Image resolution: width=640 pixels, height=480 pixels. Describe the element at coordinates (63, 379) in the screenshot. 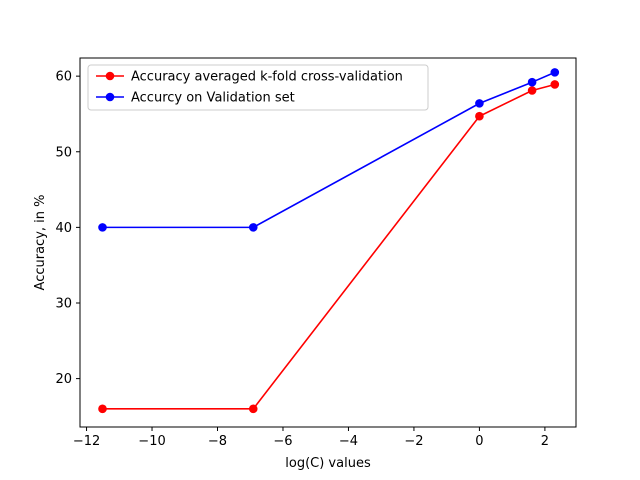

I see `y-tick-label-0: 20` at that location.